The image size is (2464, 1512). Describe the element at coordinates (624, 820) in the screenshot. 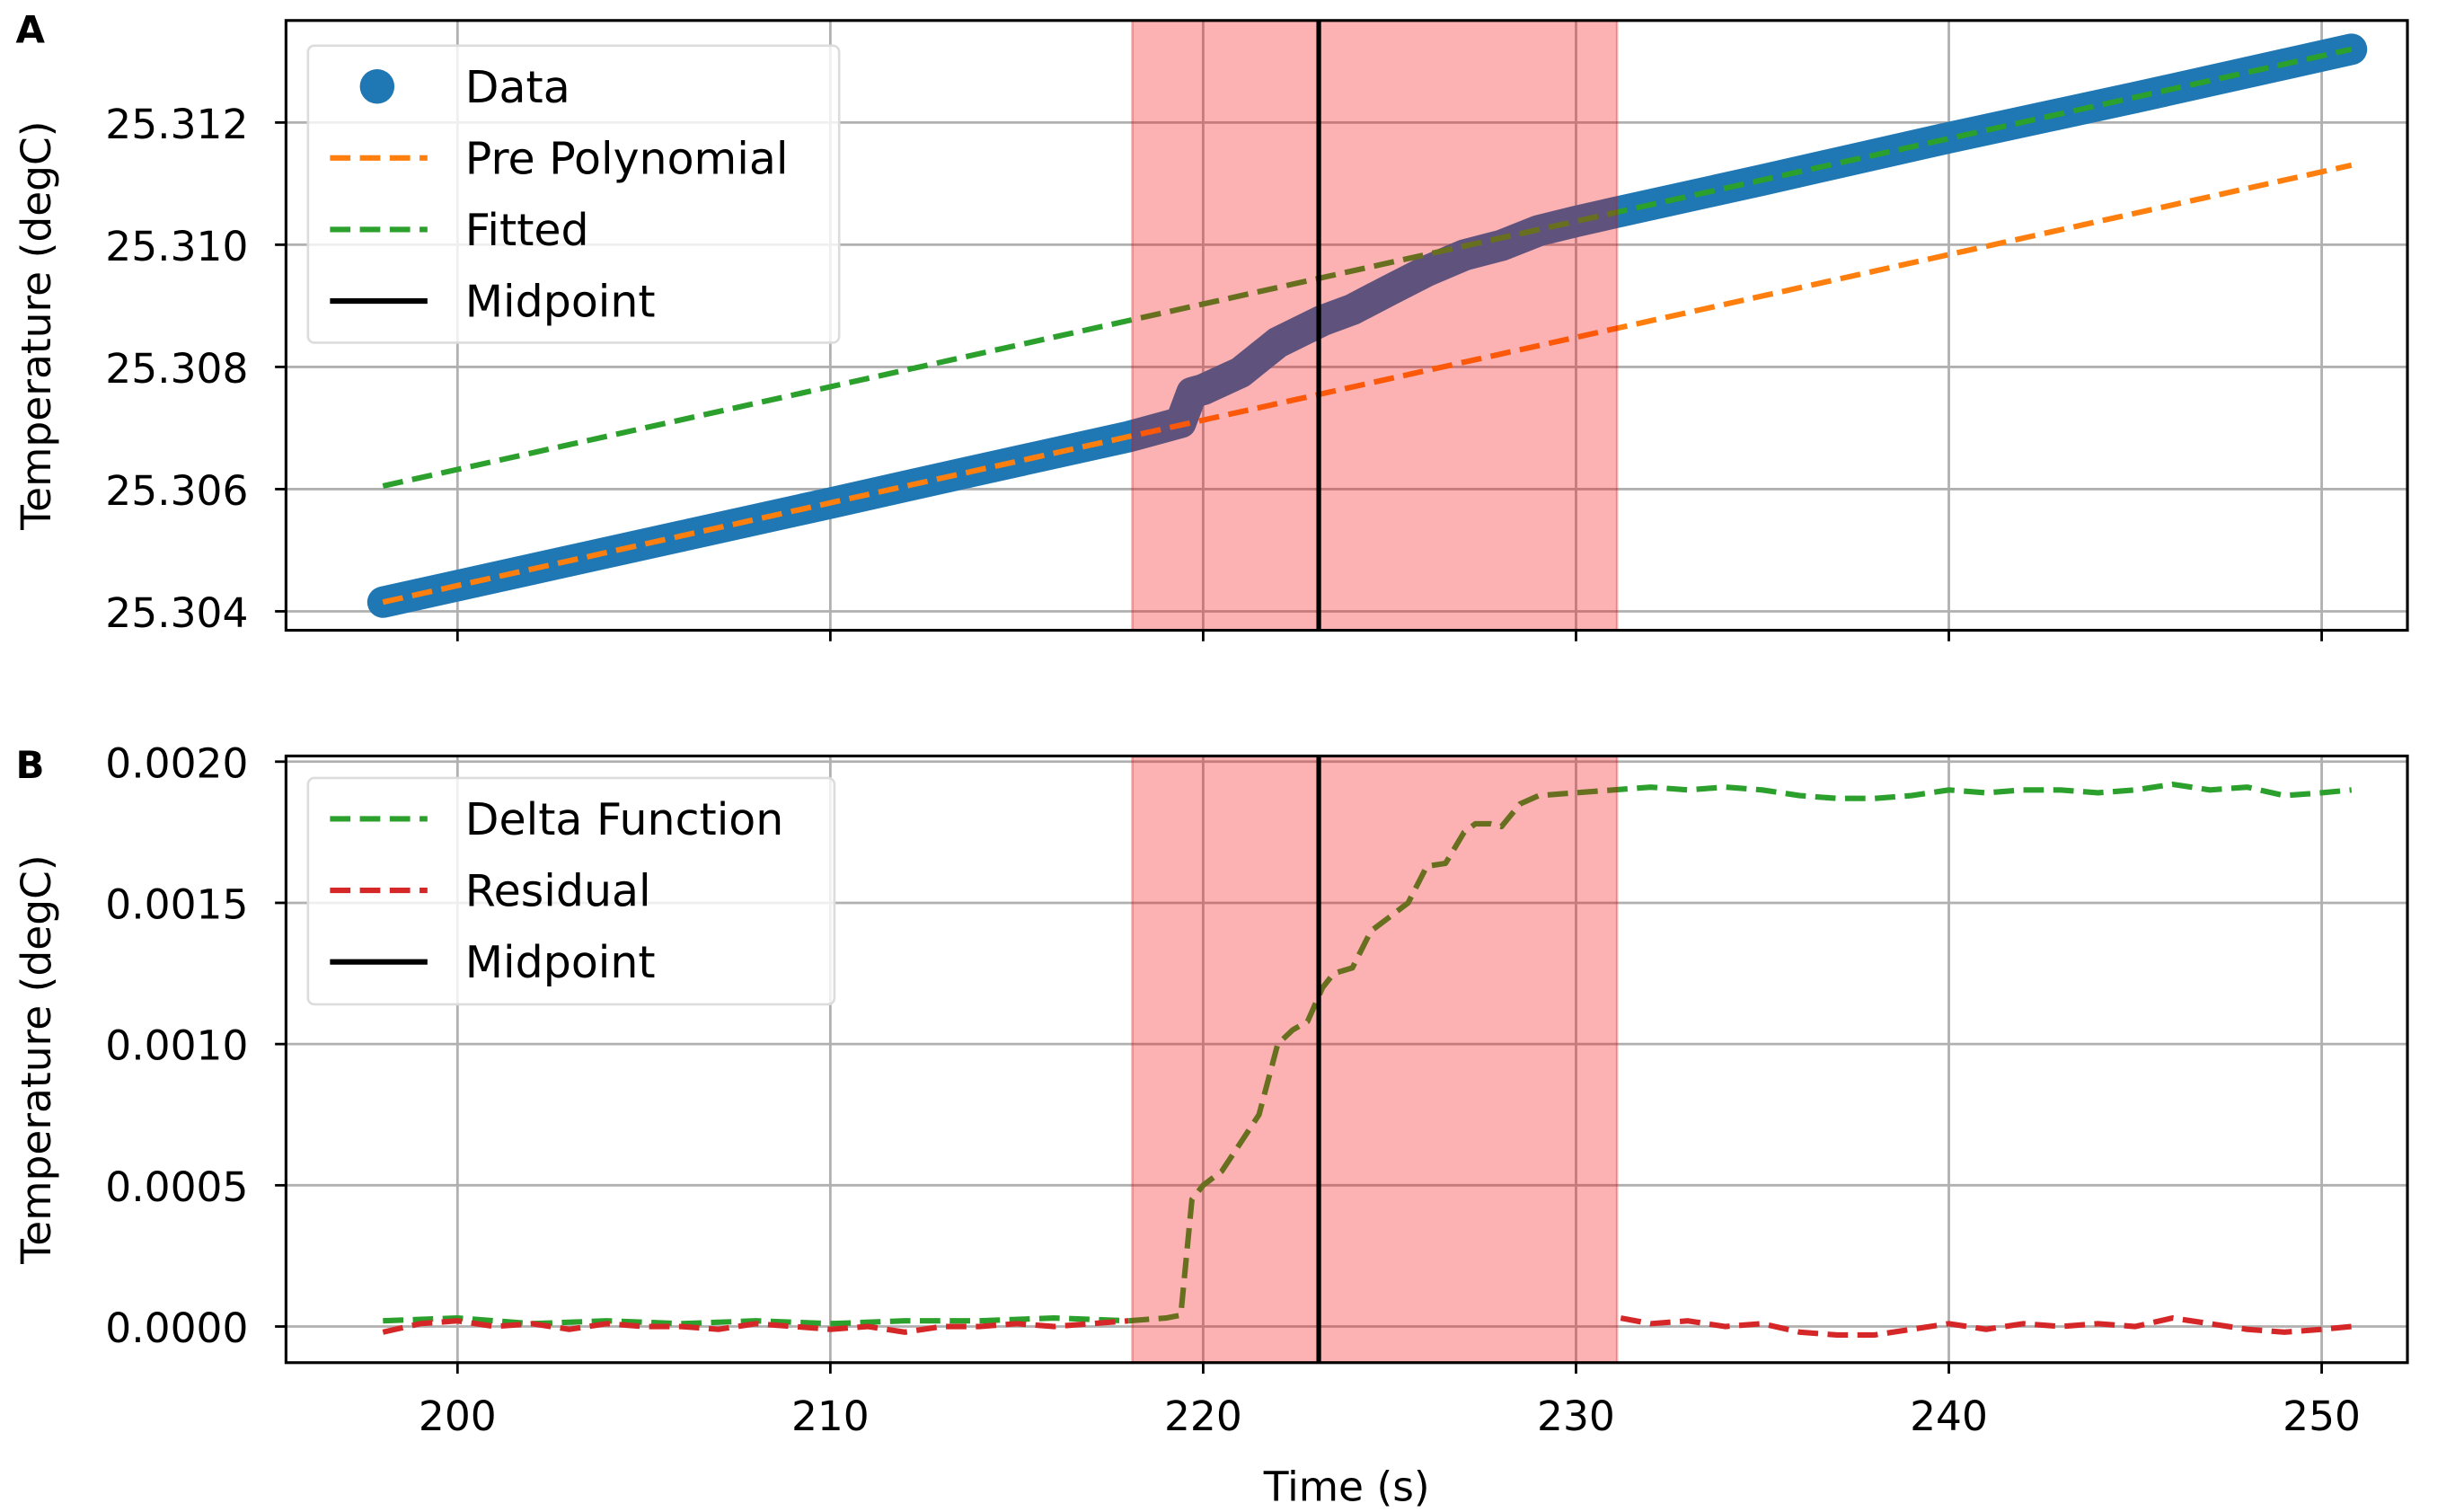

I see `legend-label: Delta Function` at that location.